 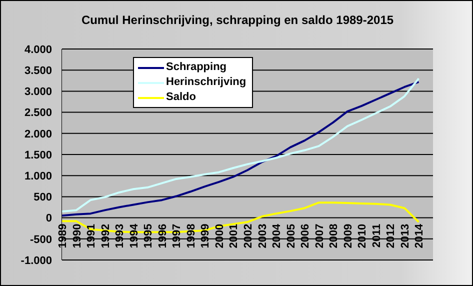 What do you see at coordinates (38, 155) in the screenshot?
I see `y-tick-label: 1.500` at bounding box center [38, 155].